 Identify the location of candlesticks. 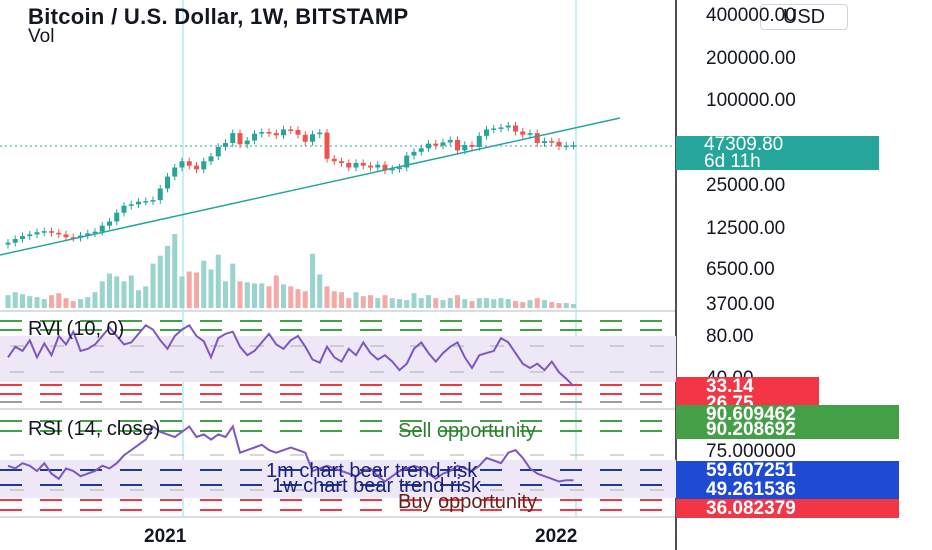
(290, 185).